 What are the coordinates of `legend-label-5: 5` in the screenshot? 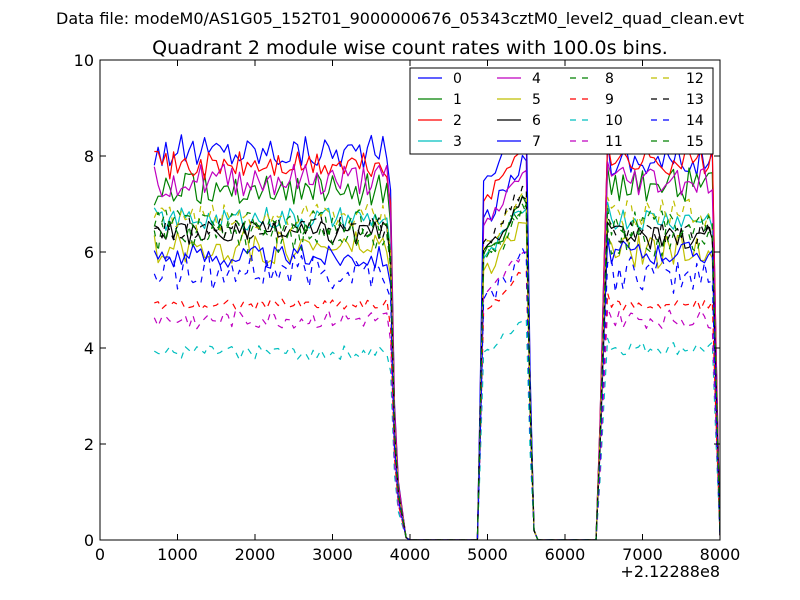 It's located at (536, 100).